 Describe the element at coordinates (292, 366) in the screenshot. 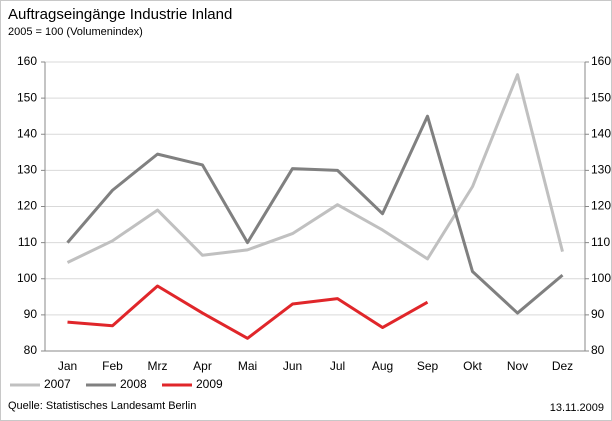

I see `x-tick-label: Jun` at that location.